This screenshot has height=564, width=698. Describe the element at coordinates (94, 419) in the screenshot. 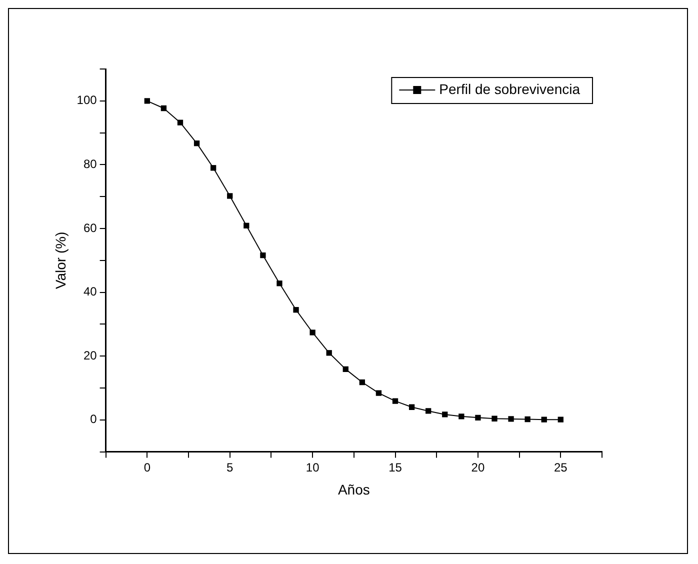

I see `y-tick-label: 0` at that location.